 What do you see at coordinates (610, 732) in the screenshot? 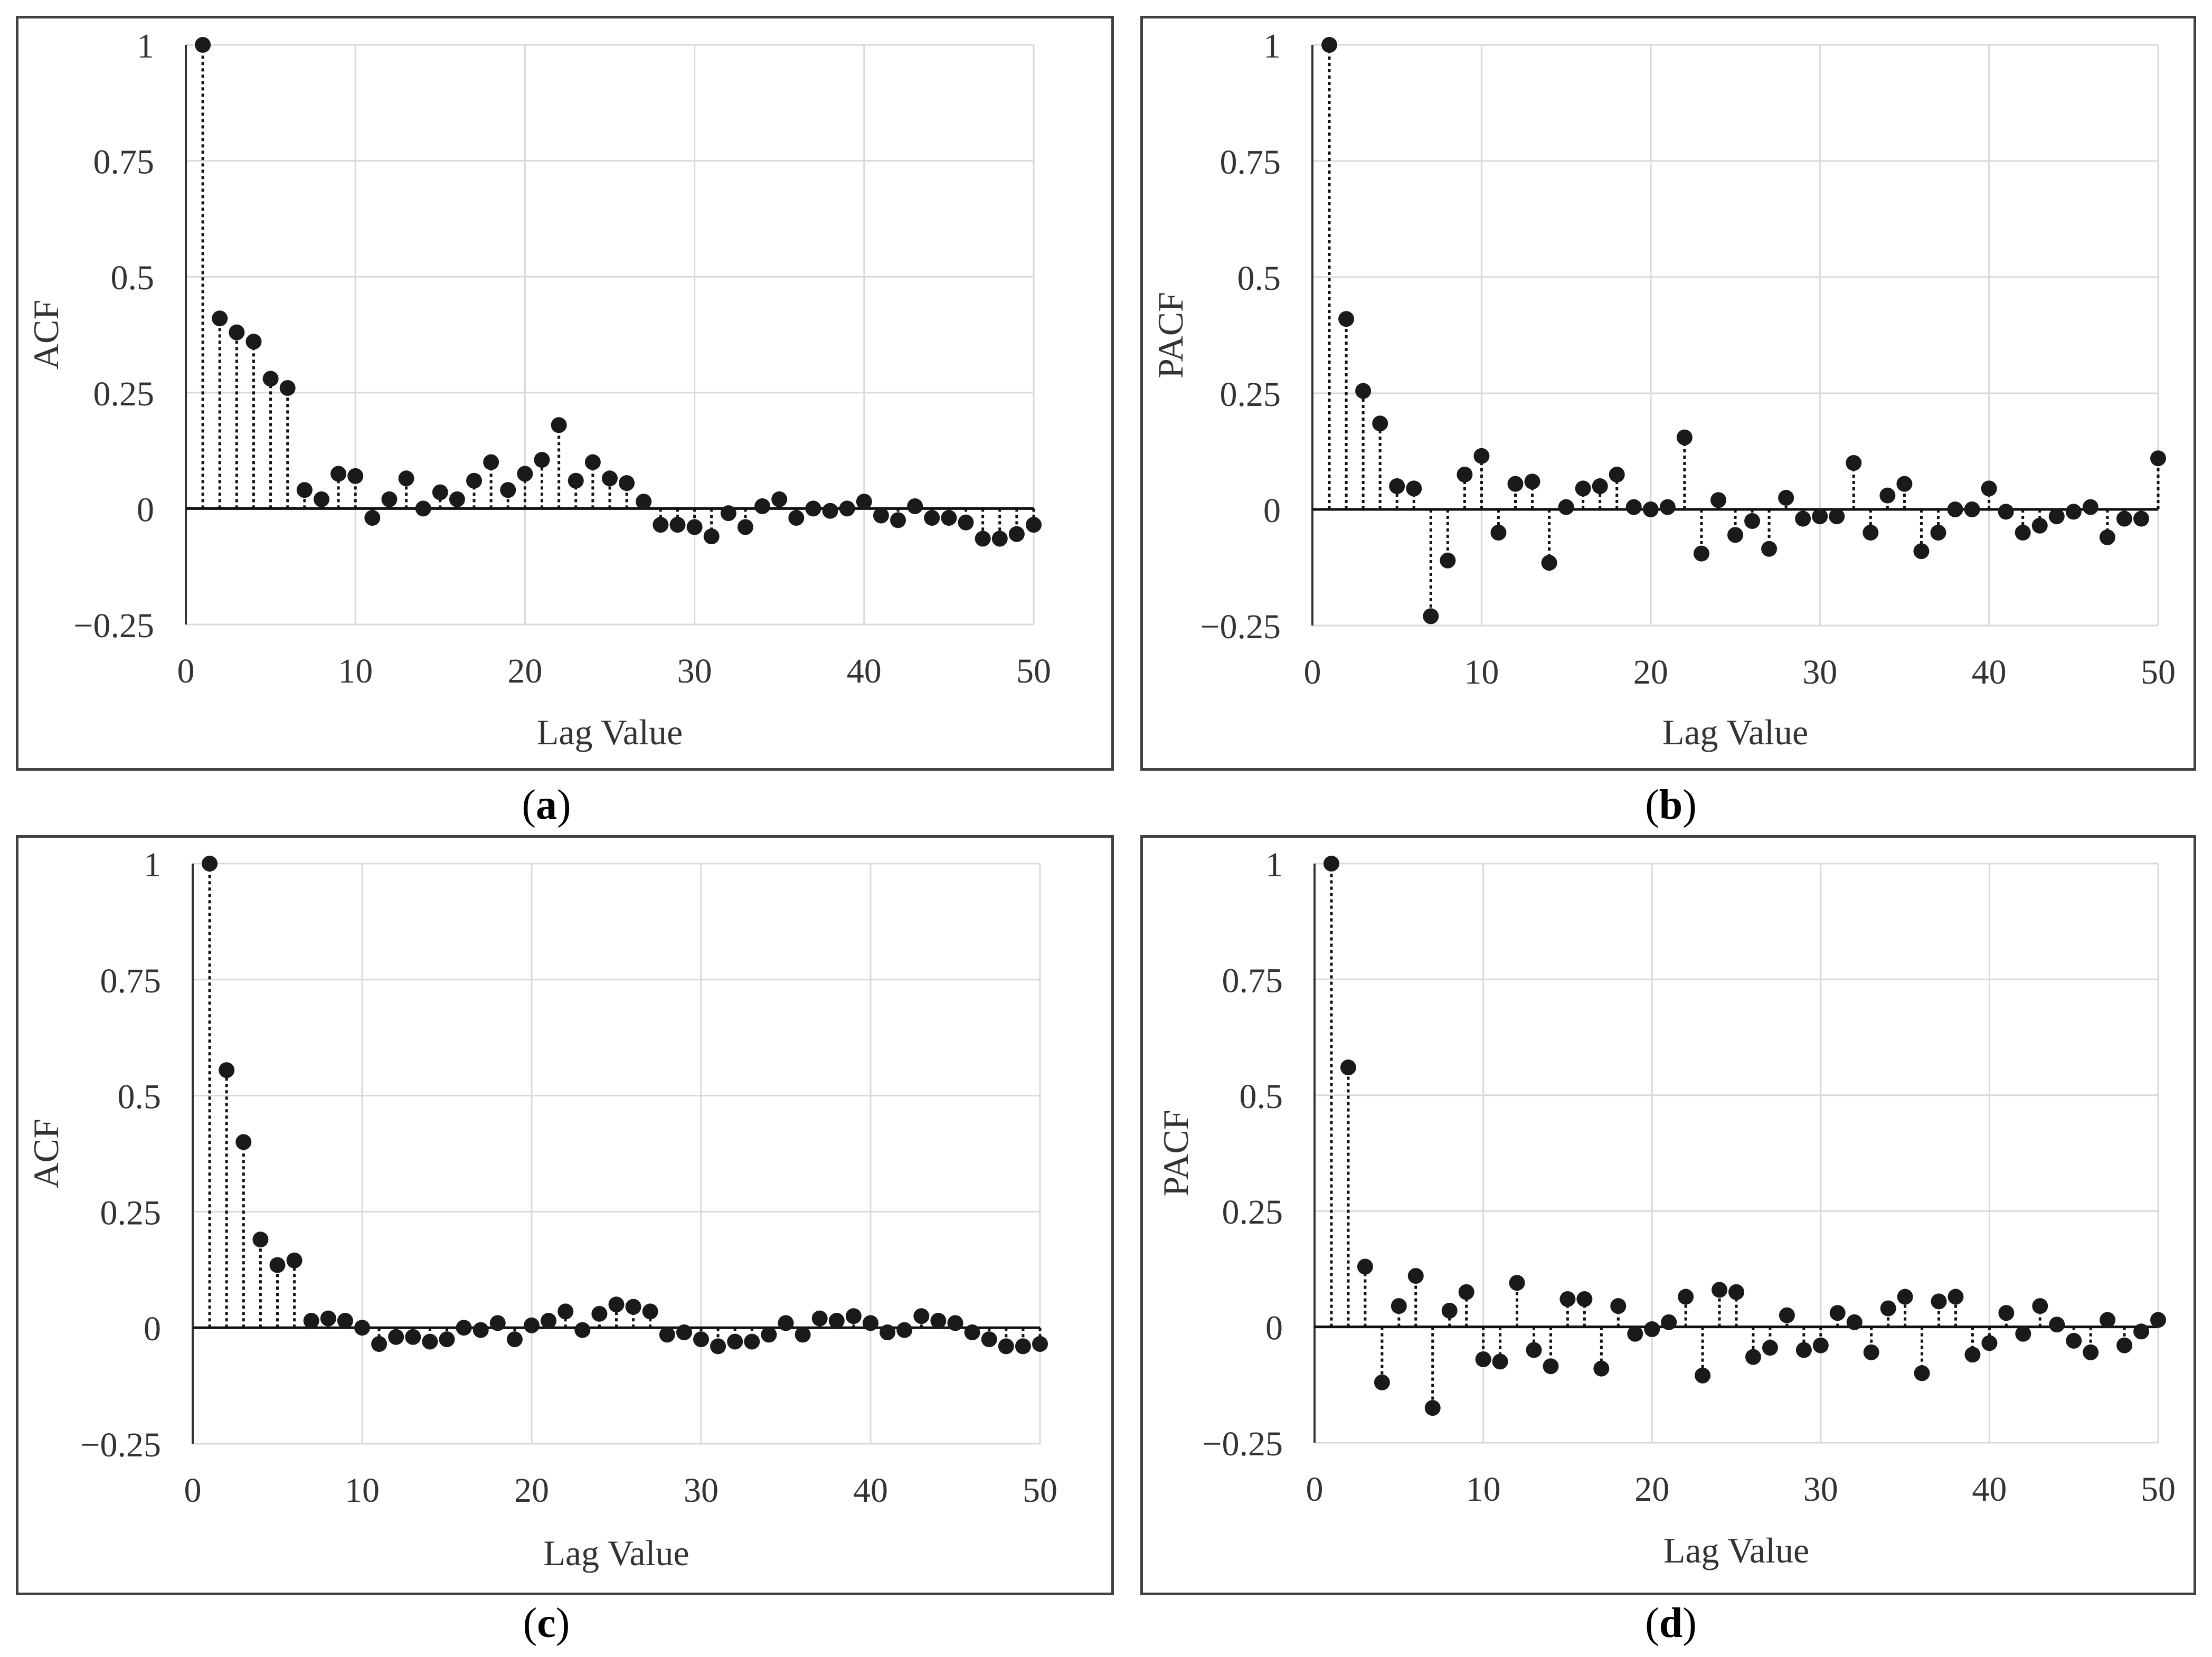
I see `x-axis-title: Lag Value` at bounding box center [610, 732].